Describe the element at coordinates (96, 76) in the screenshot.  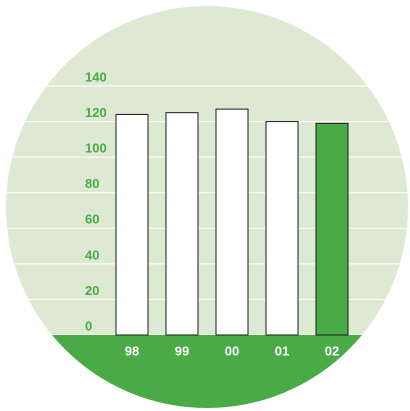
I see `y-tick-label: 140` at that location.